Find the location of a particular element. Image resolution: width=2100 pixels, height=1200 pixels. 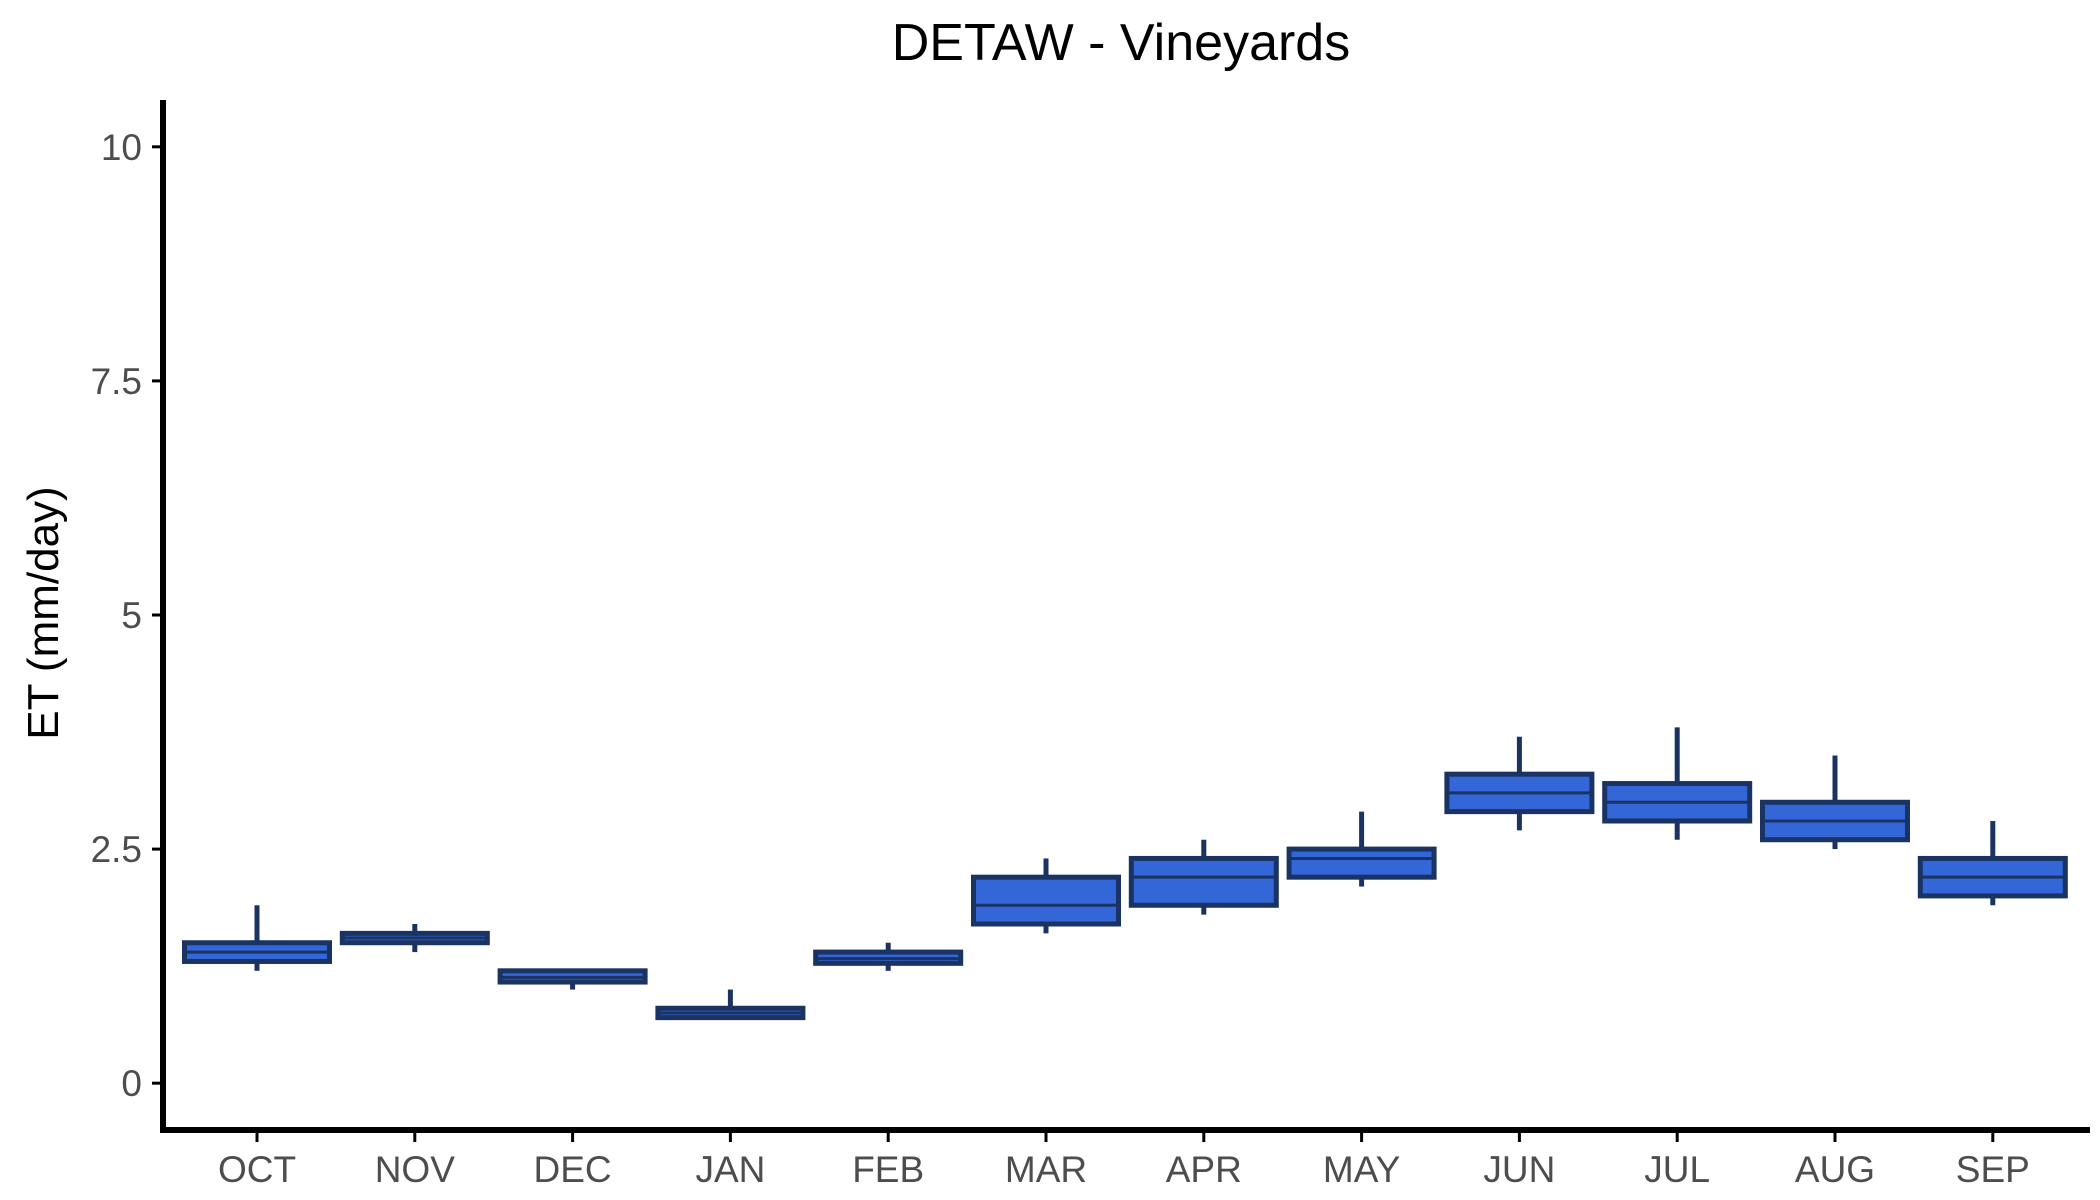

x-axis-ticks: OCT NOV DEC JAN FEB MAR APR MAY JUN JUL AUG SEP is located at coordinates (1124, 1160).